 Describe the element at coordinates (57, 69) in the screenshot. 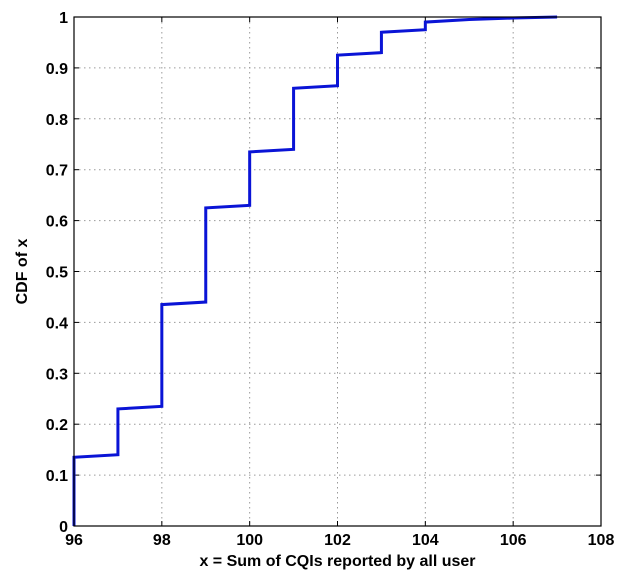

I see `y-tick-label: 0.9` at that location.